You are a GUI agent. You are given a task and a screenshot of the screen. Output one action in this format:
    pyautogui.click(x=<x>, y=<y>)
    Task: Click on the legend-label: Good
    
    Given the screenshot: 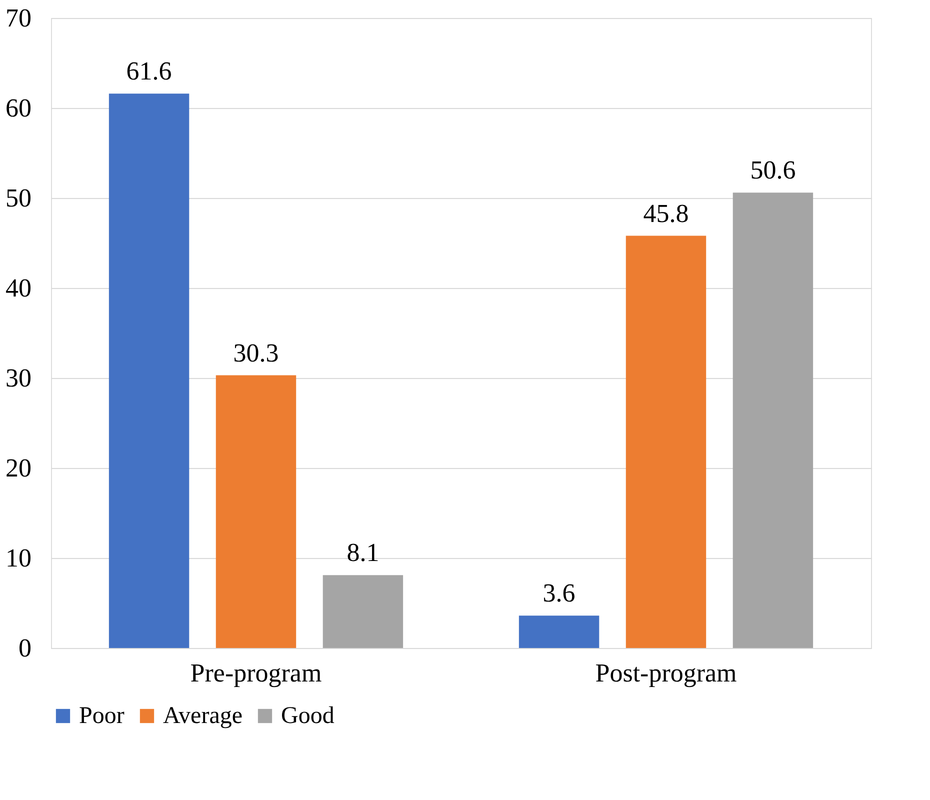 What is the action you would take?
    pyautogui.click(x=307, y=716)
    